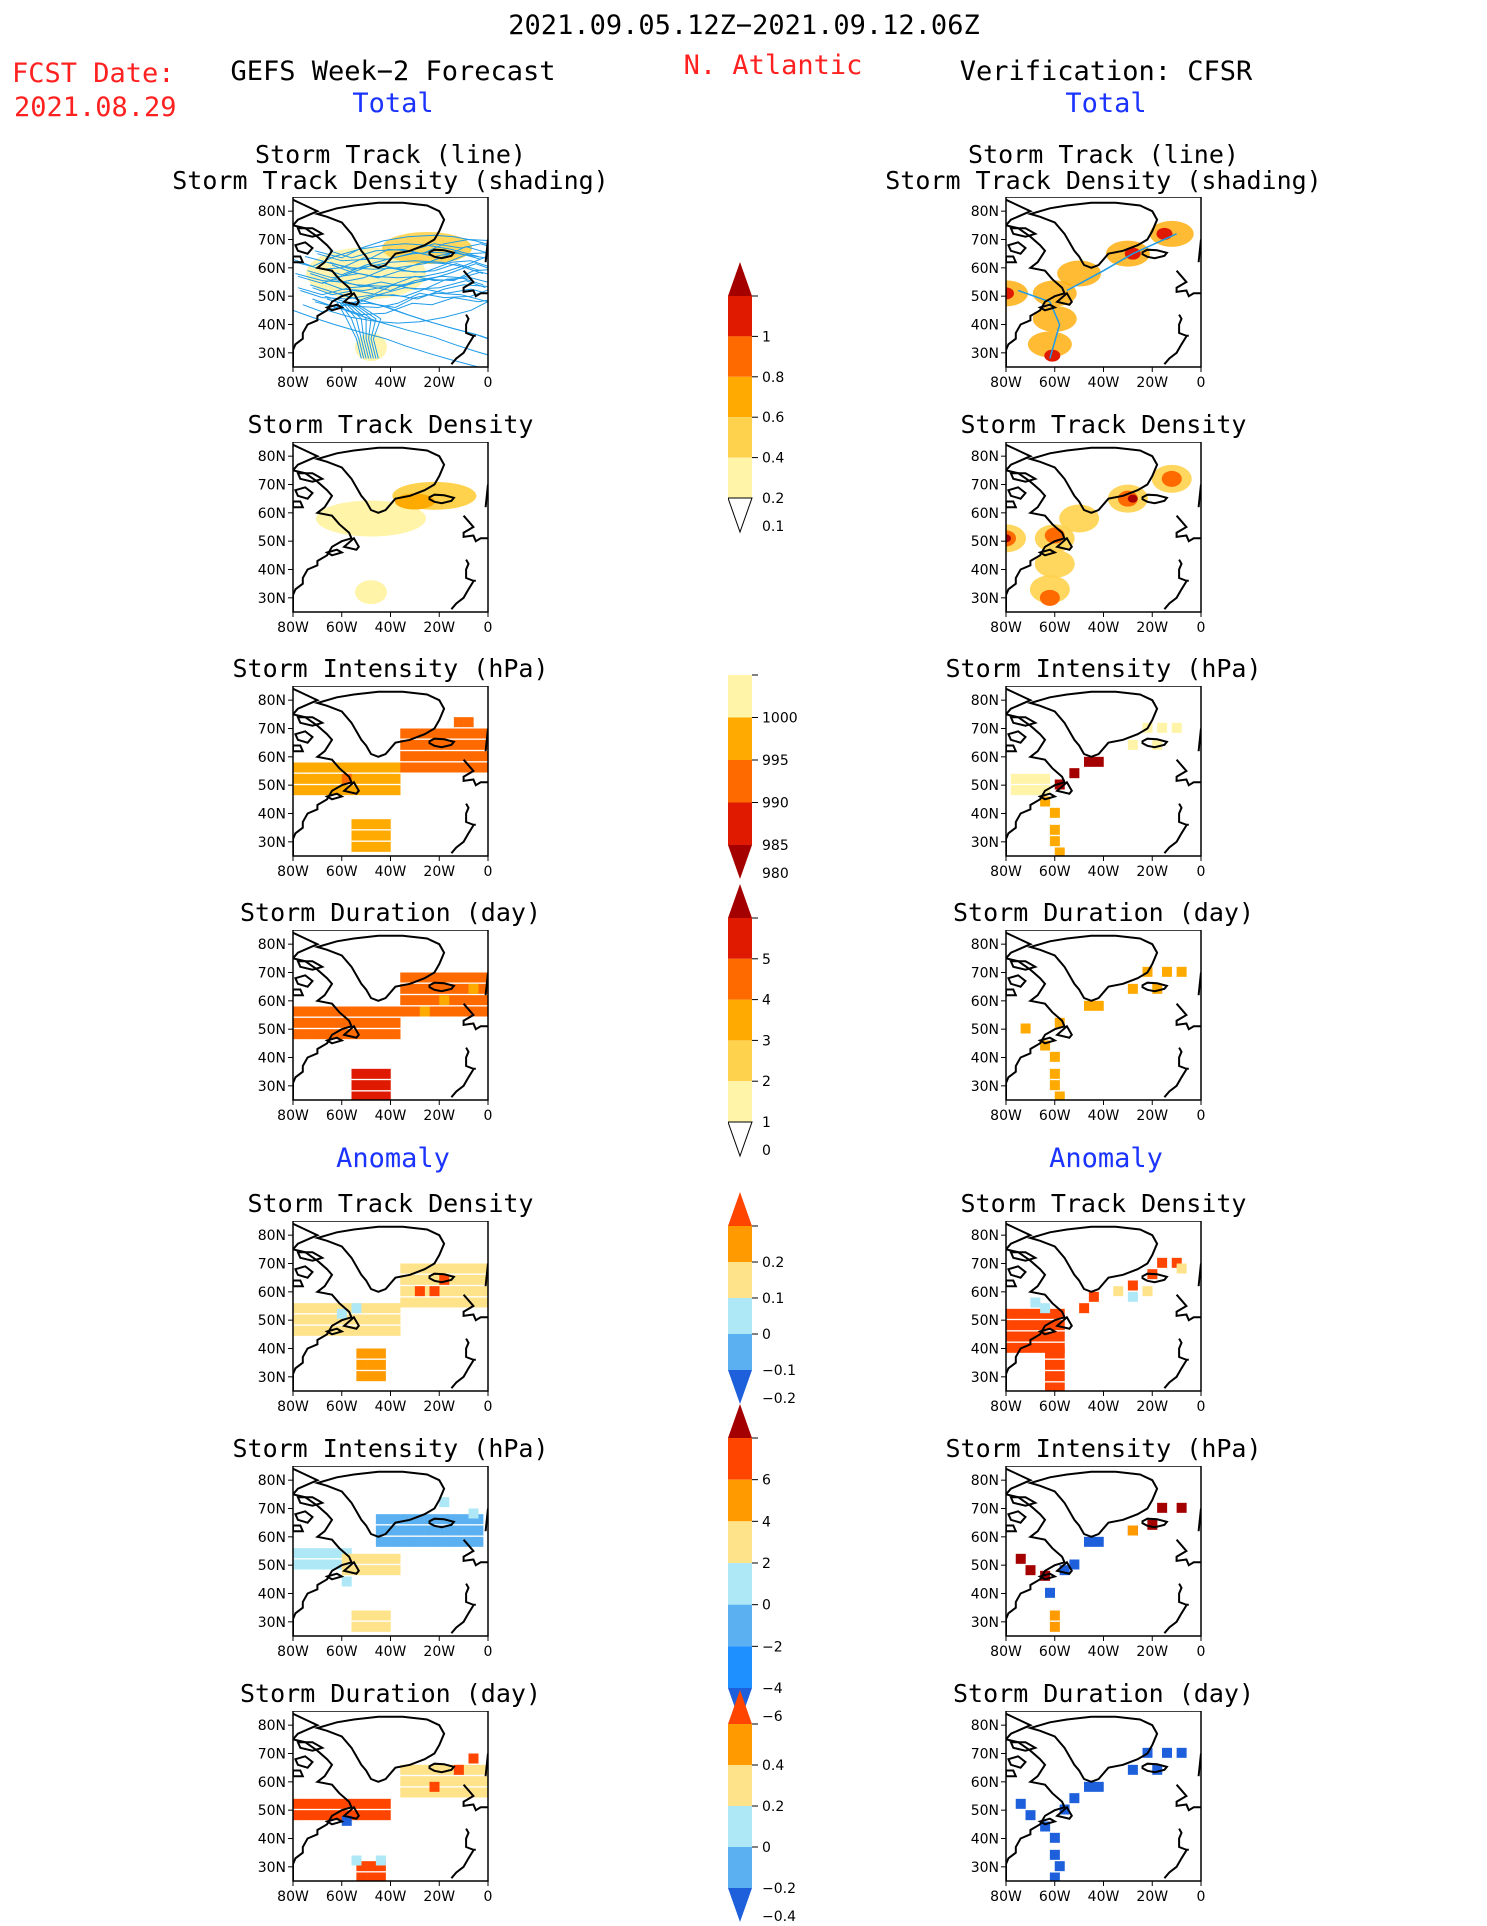 This screenshot has height=1926, width=1487. Describe the element at coordinates (375, 1027) in the screenshot. I see `forecast-map-3: 80N 70N 60N 50N 40N 30N 80W 60W 40W 20W 0` at that location.